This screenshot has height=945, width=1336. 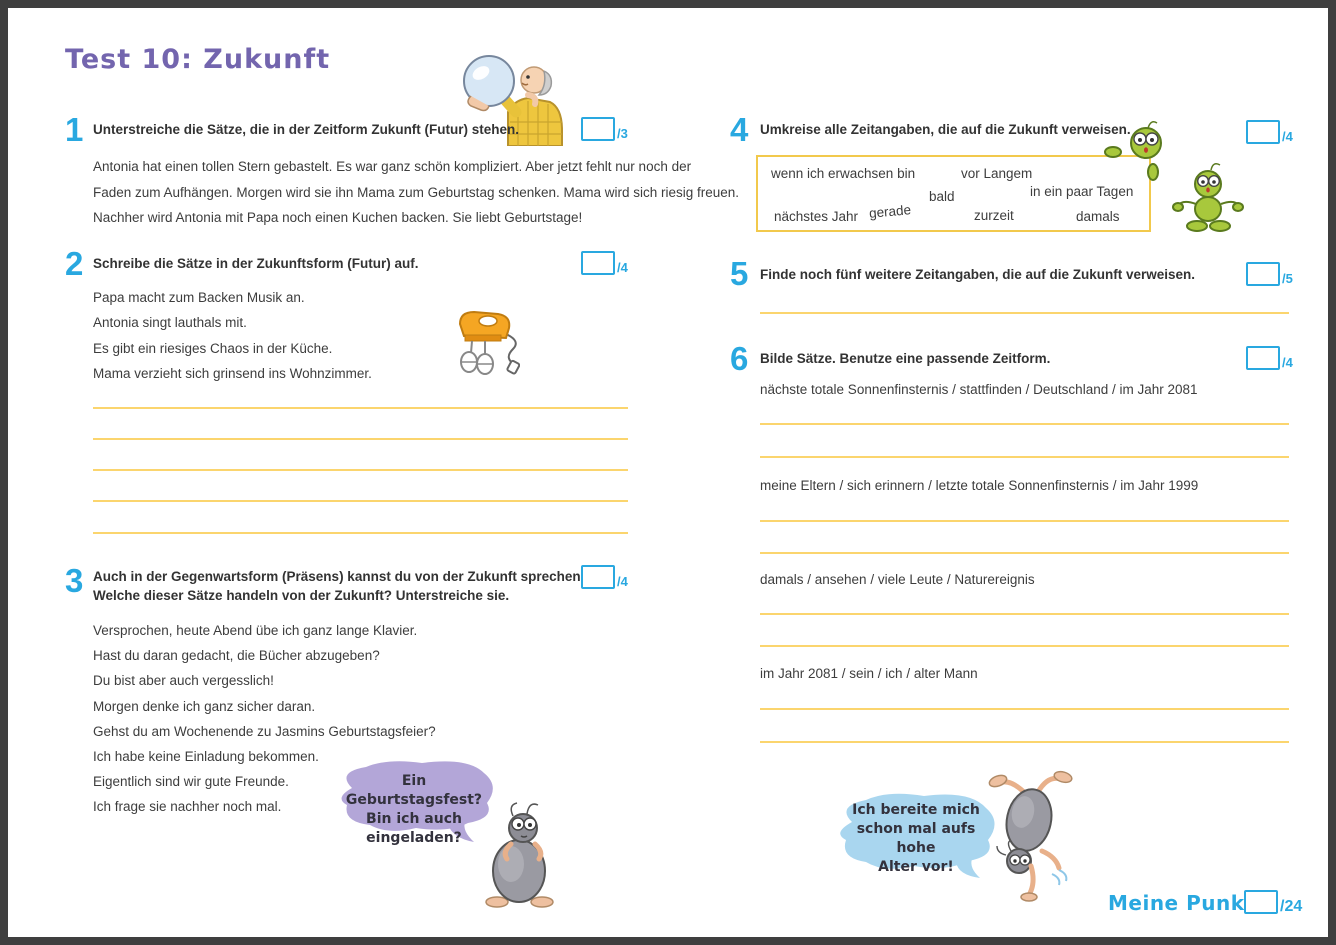 I want to click on exercise-1-number: 1, so click(x=74, y=129).